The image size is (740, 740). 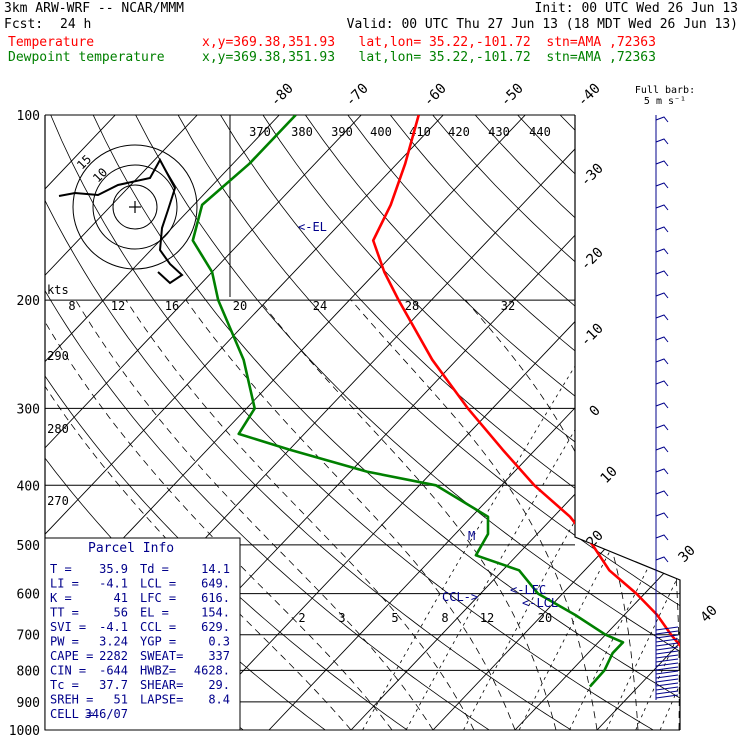 What do you see at coordinates (459, 132) in the screenshot?
I see `dry-adiabat-label: 420` at bounding box center [459, 132].